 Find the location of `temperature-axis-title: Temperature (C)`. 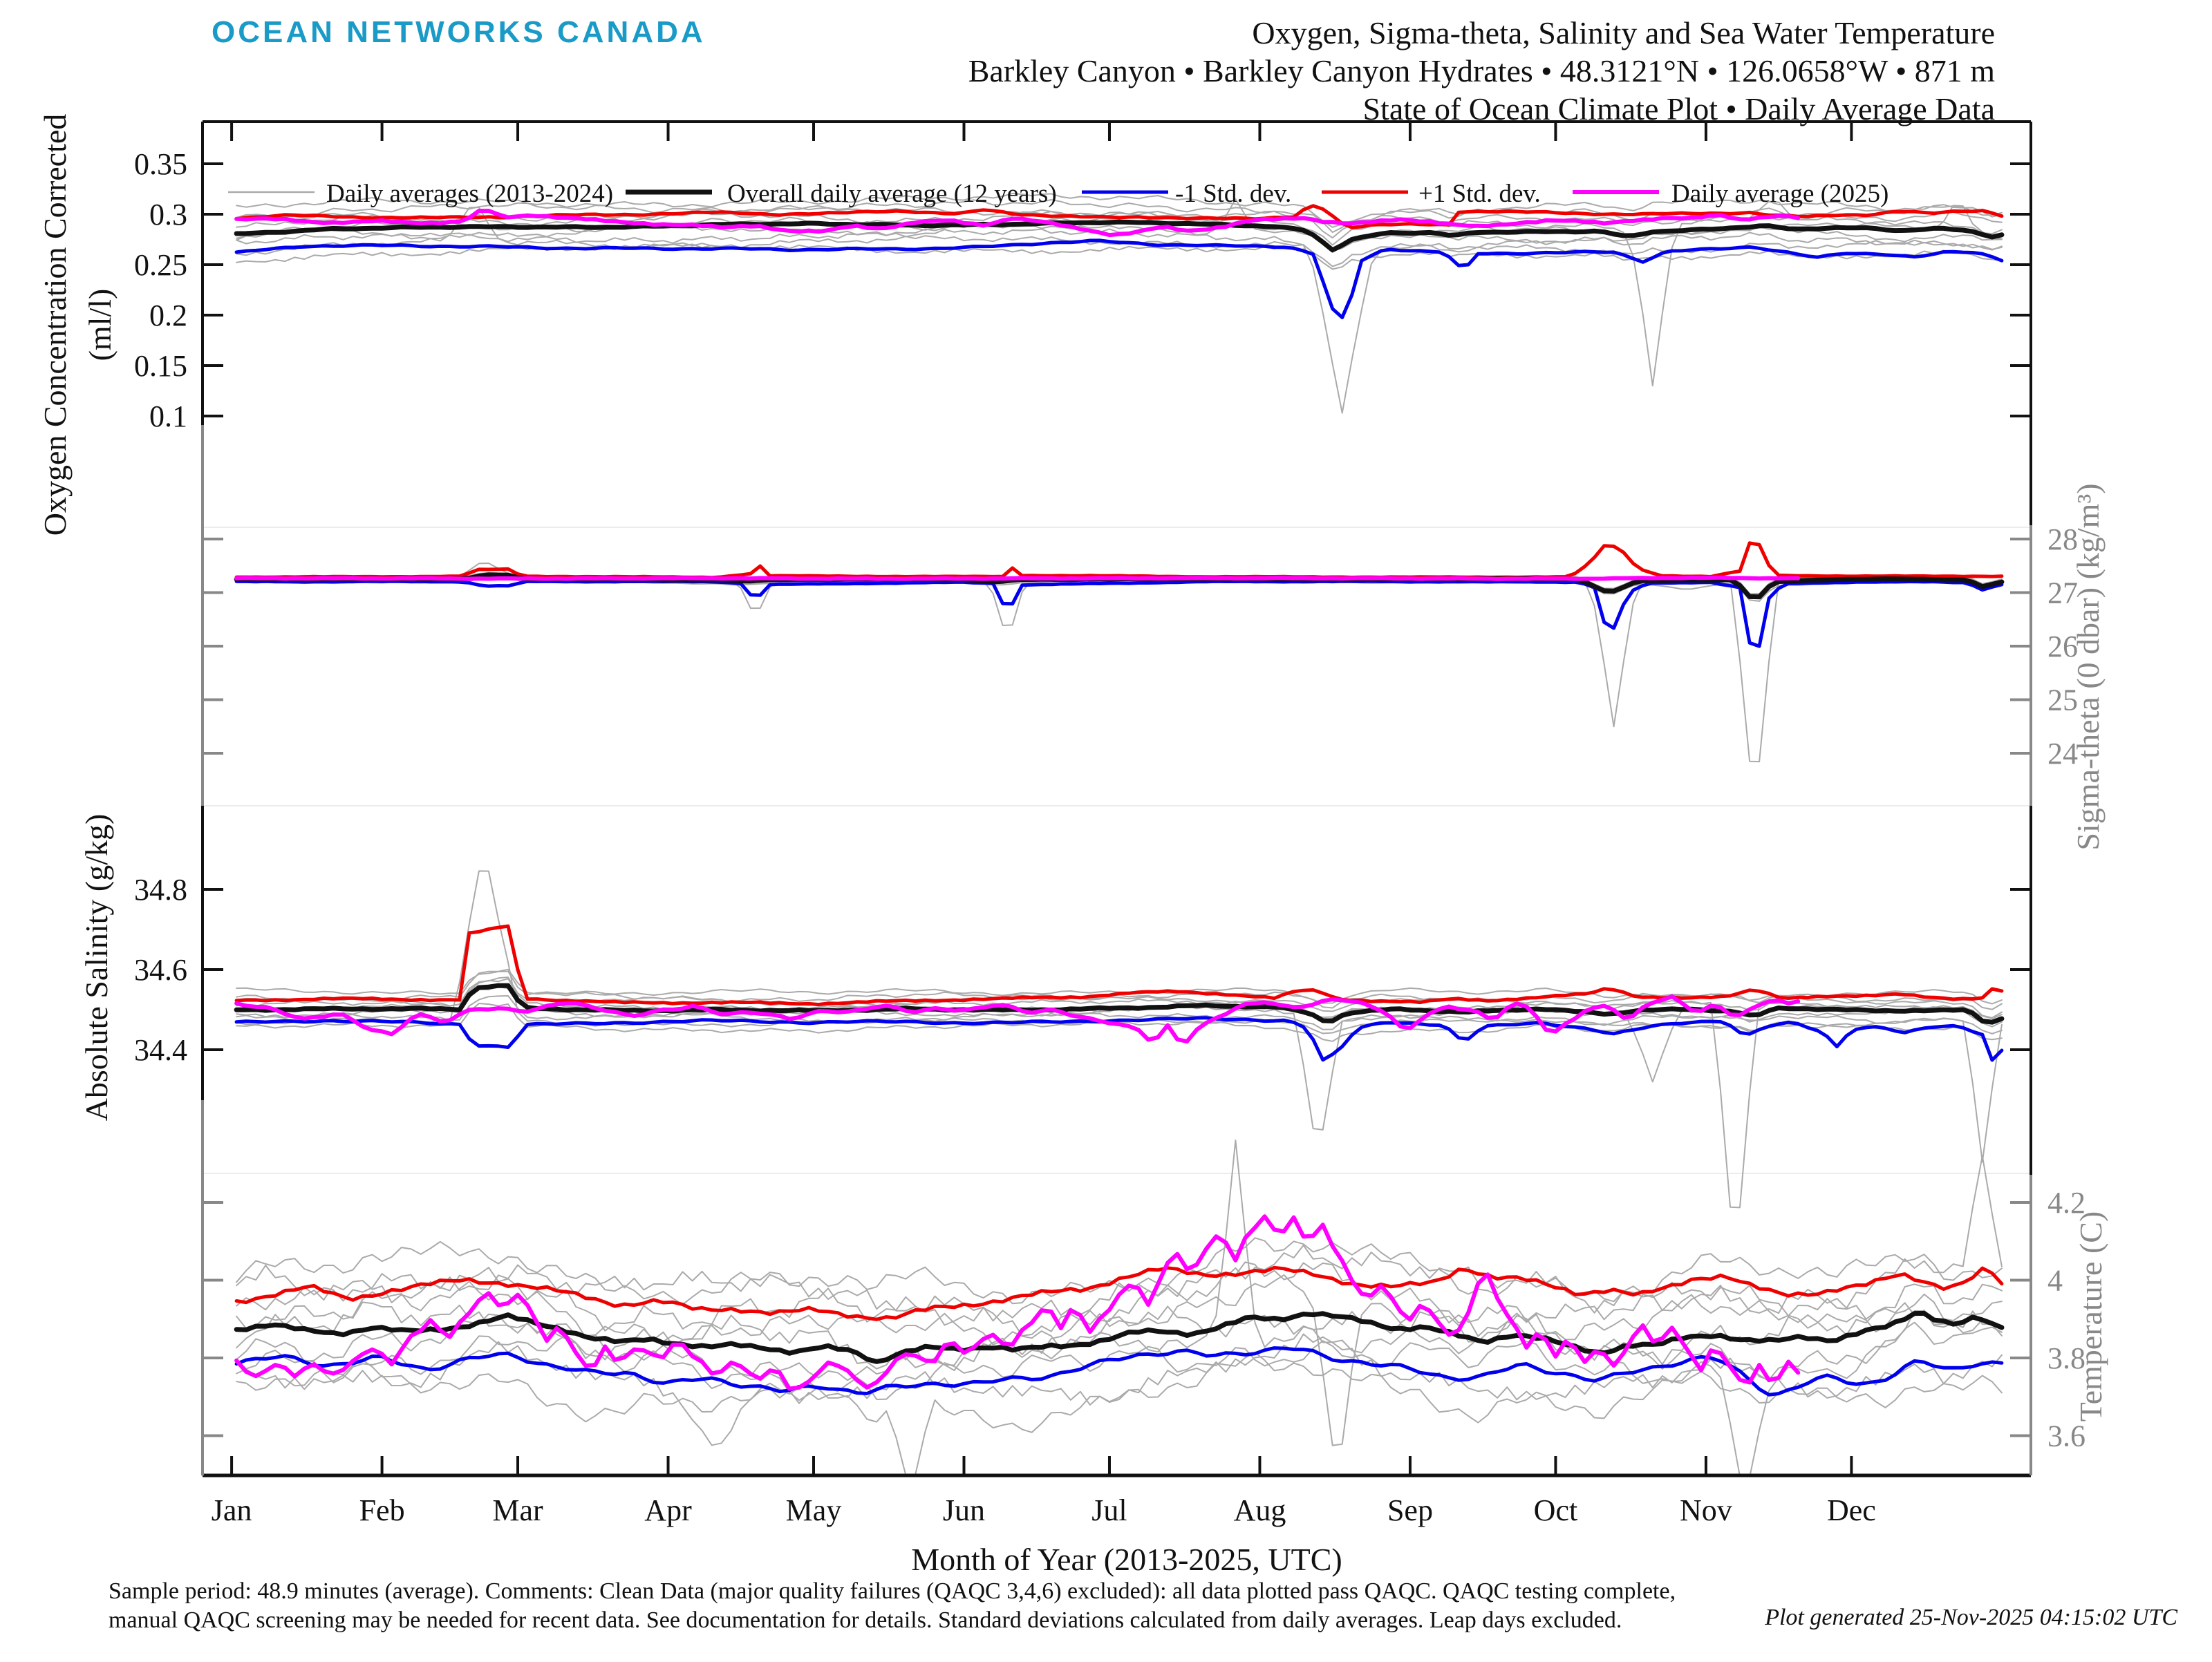

temperature-axis-title: Temperature (C) is located at coordinates (2090, 1316).